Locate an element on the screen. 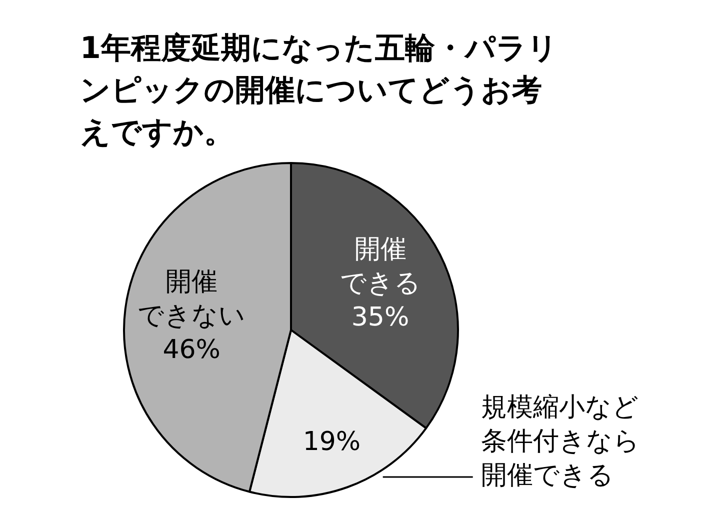  slice-label: 開催できない is located at coordinates (192, 299).